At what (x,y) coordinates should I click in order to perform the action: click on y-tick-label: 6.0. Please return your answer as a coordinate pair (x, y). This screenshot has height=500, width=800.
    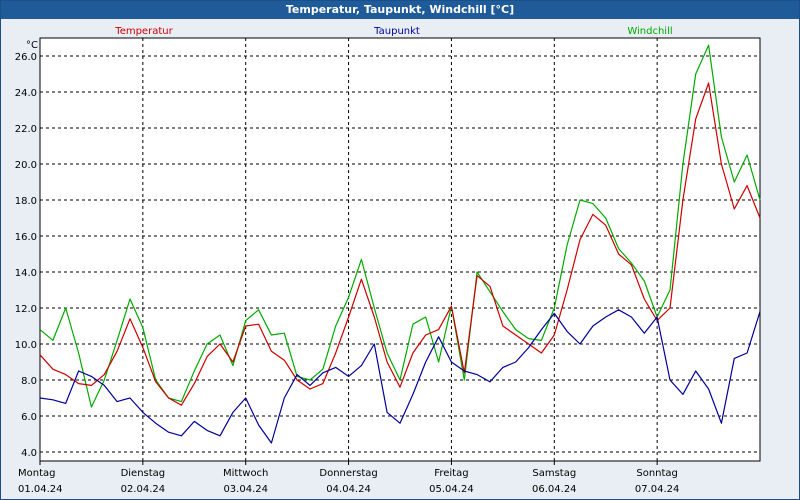
    Looking at the image, I should click on (29, 417).